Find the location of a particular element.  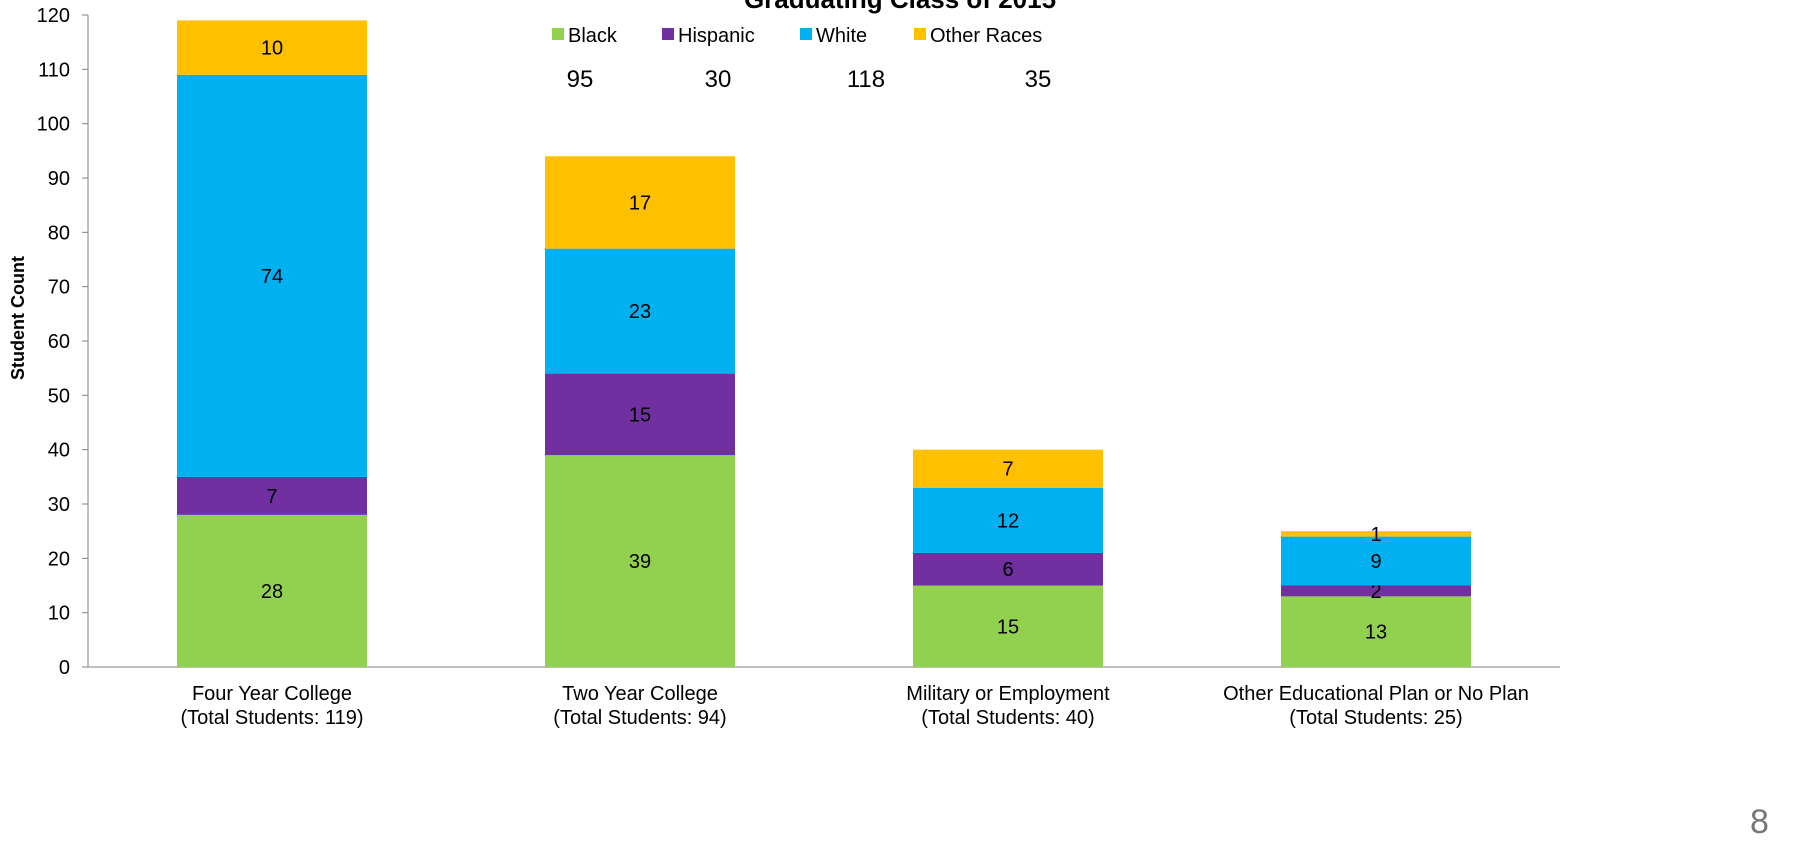

legend-label: Other Races is located at coordinates (986, 36).